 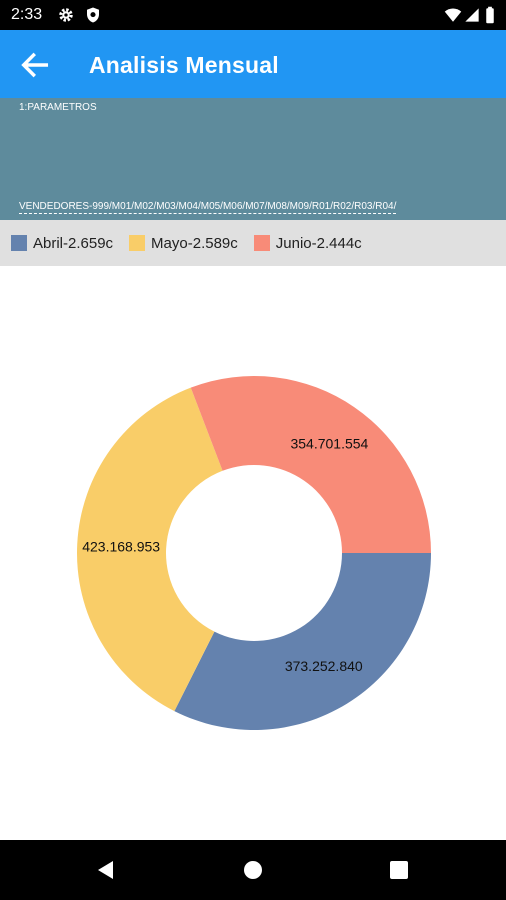 I want to click on legend-item-abril: Abril-2.659c, so click(x=62, y=243).